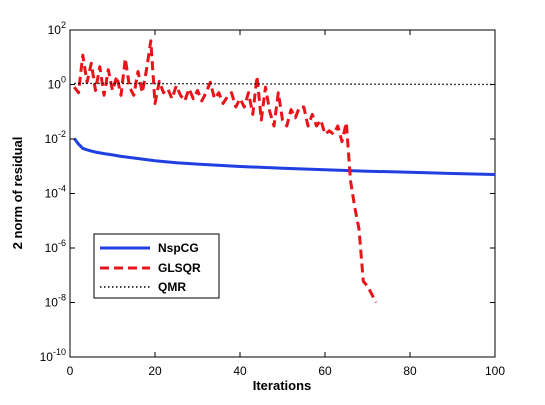 This screenshot has height=405, width=545. I want to click on legend-box, so click(156, 266).